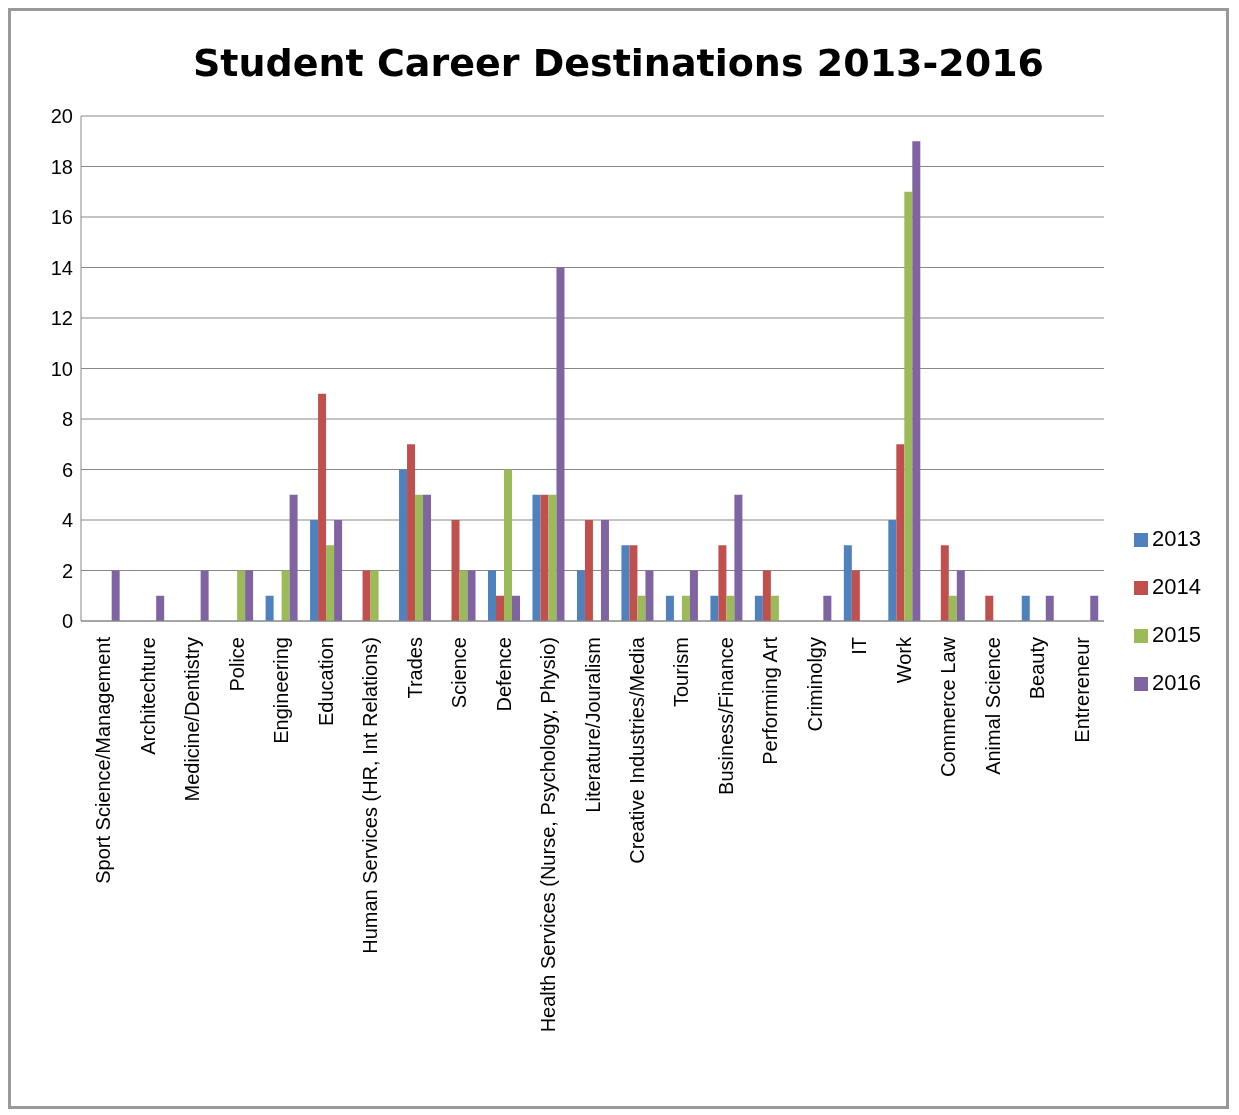  I want to click on legend-label: 2015, so click(1176, 634).